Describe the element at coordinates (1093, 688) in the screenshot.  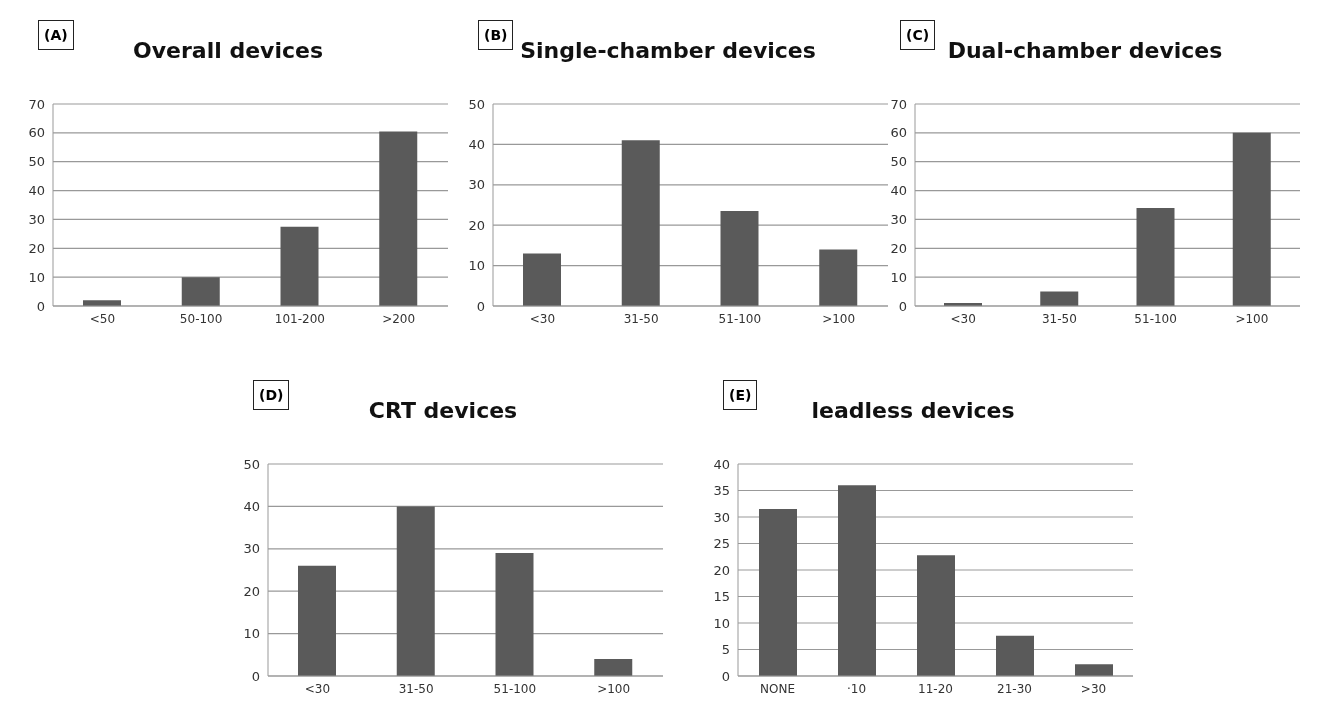
I see `x-tick-label: >30` at that location.